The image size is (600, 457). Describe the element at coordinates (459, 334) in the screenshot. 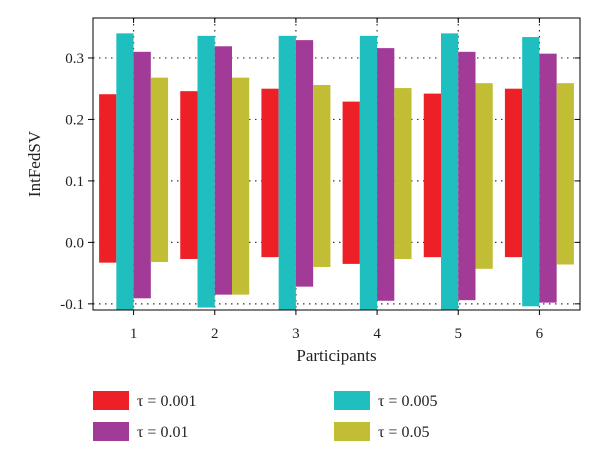

I see `x-tick-label: 5` at that location.